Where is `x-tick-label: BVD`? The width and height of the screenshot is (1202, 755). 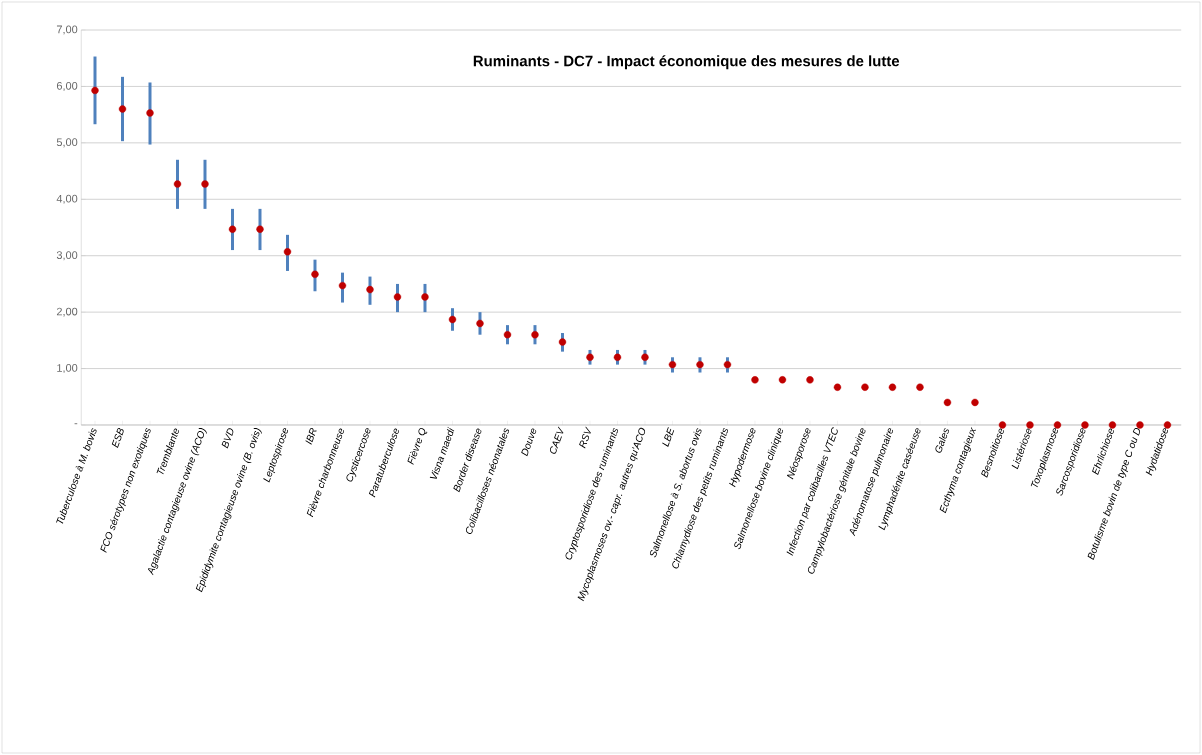
x-tick-label: BVD is located at coordinates (227, 438).